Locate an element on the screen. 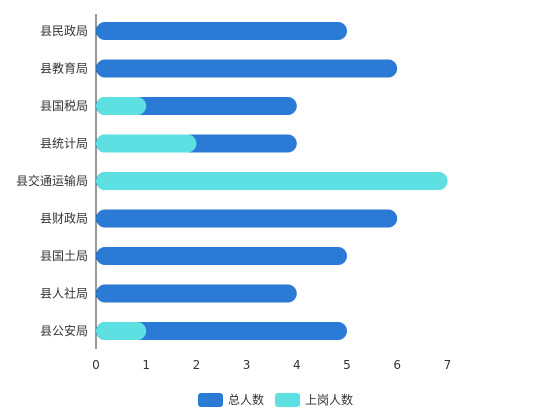 The width and height of the screenshot is (550, 420). category-label: 县财政局 is located at coordinates (64, 219).